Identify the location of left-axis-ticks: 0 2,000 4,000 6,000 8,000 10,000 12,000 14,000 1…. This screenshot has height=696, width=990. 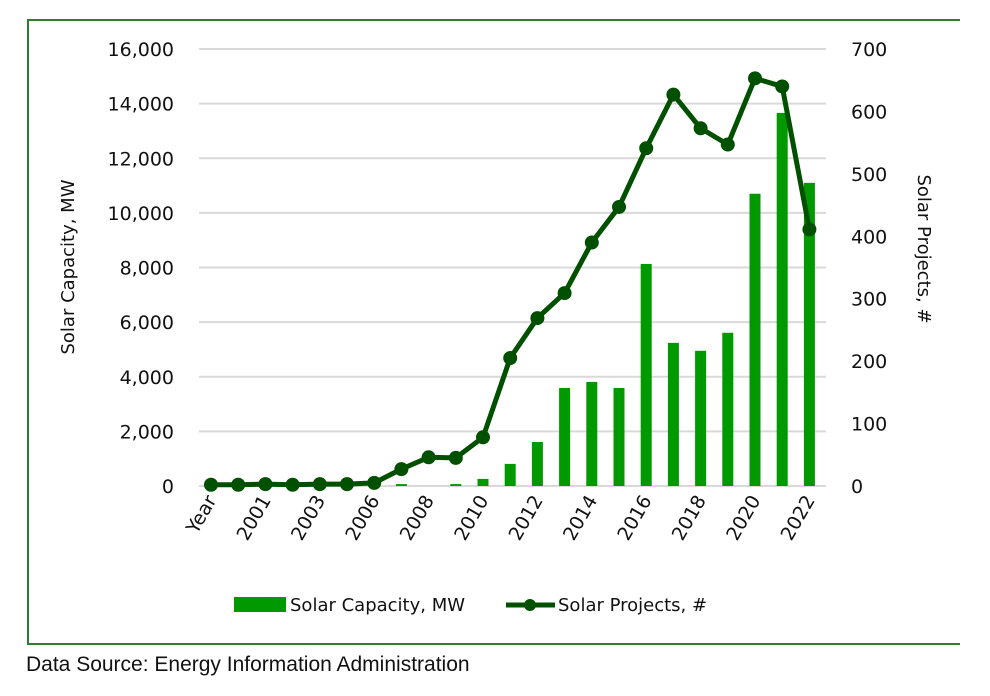
(141, 268).